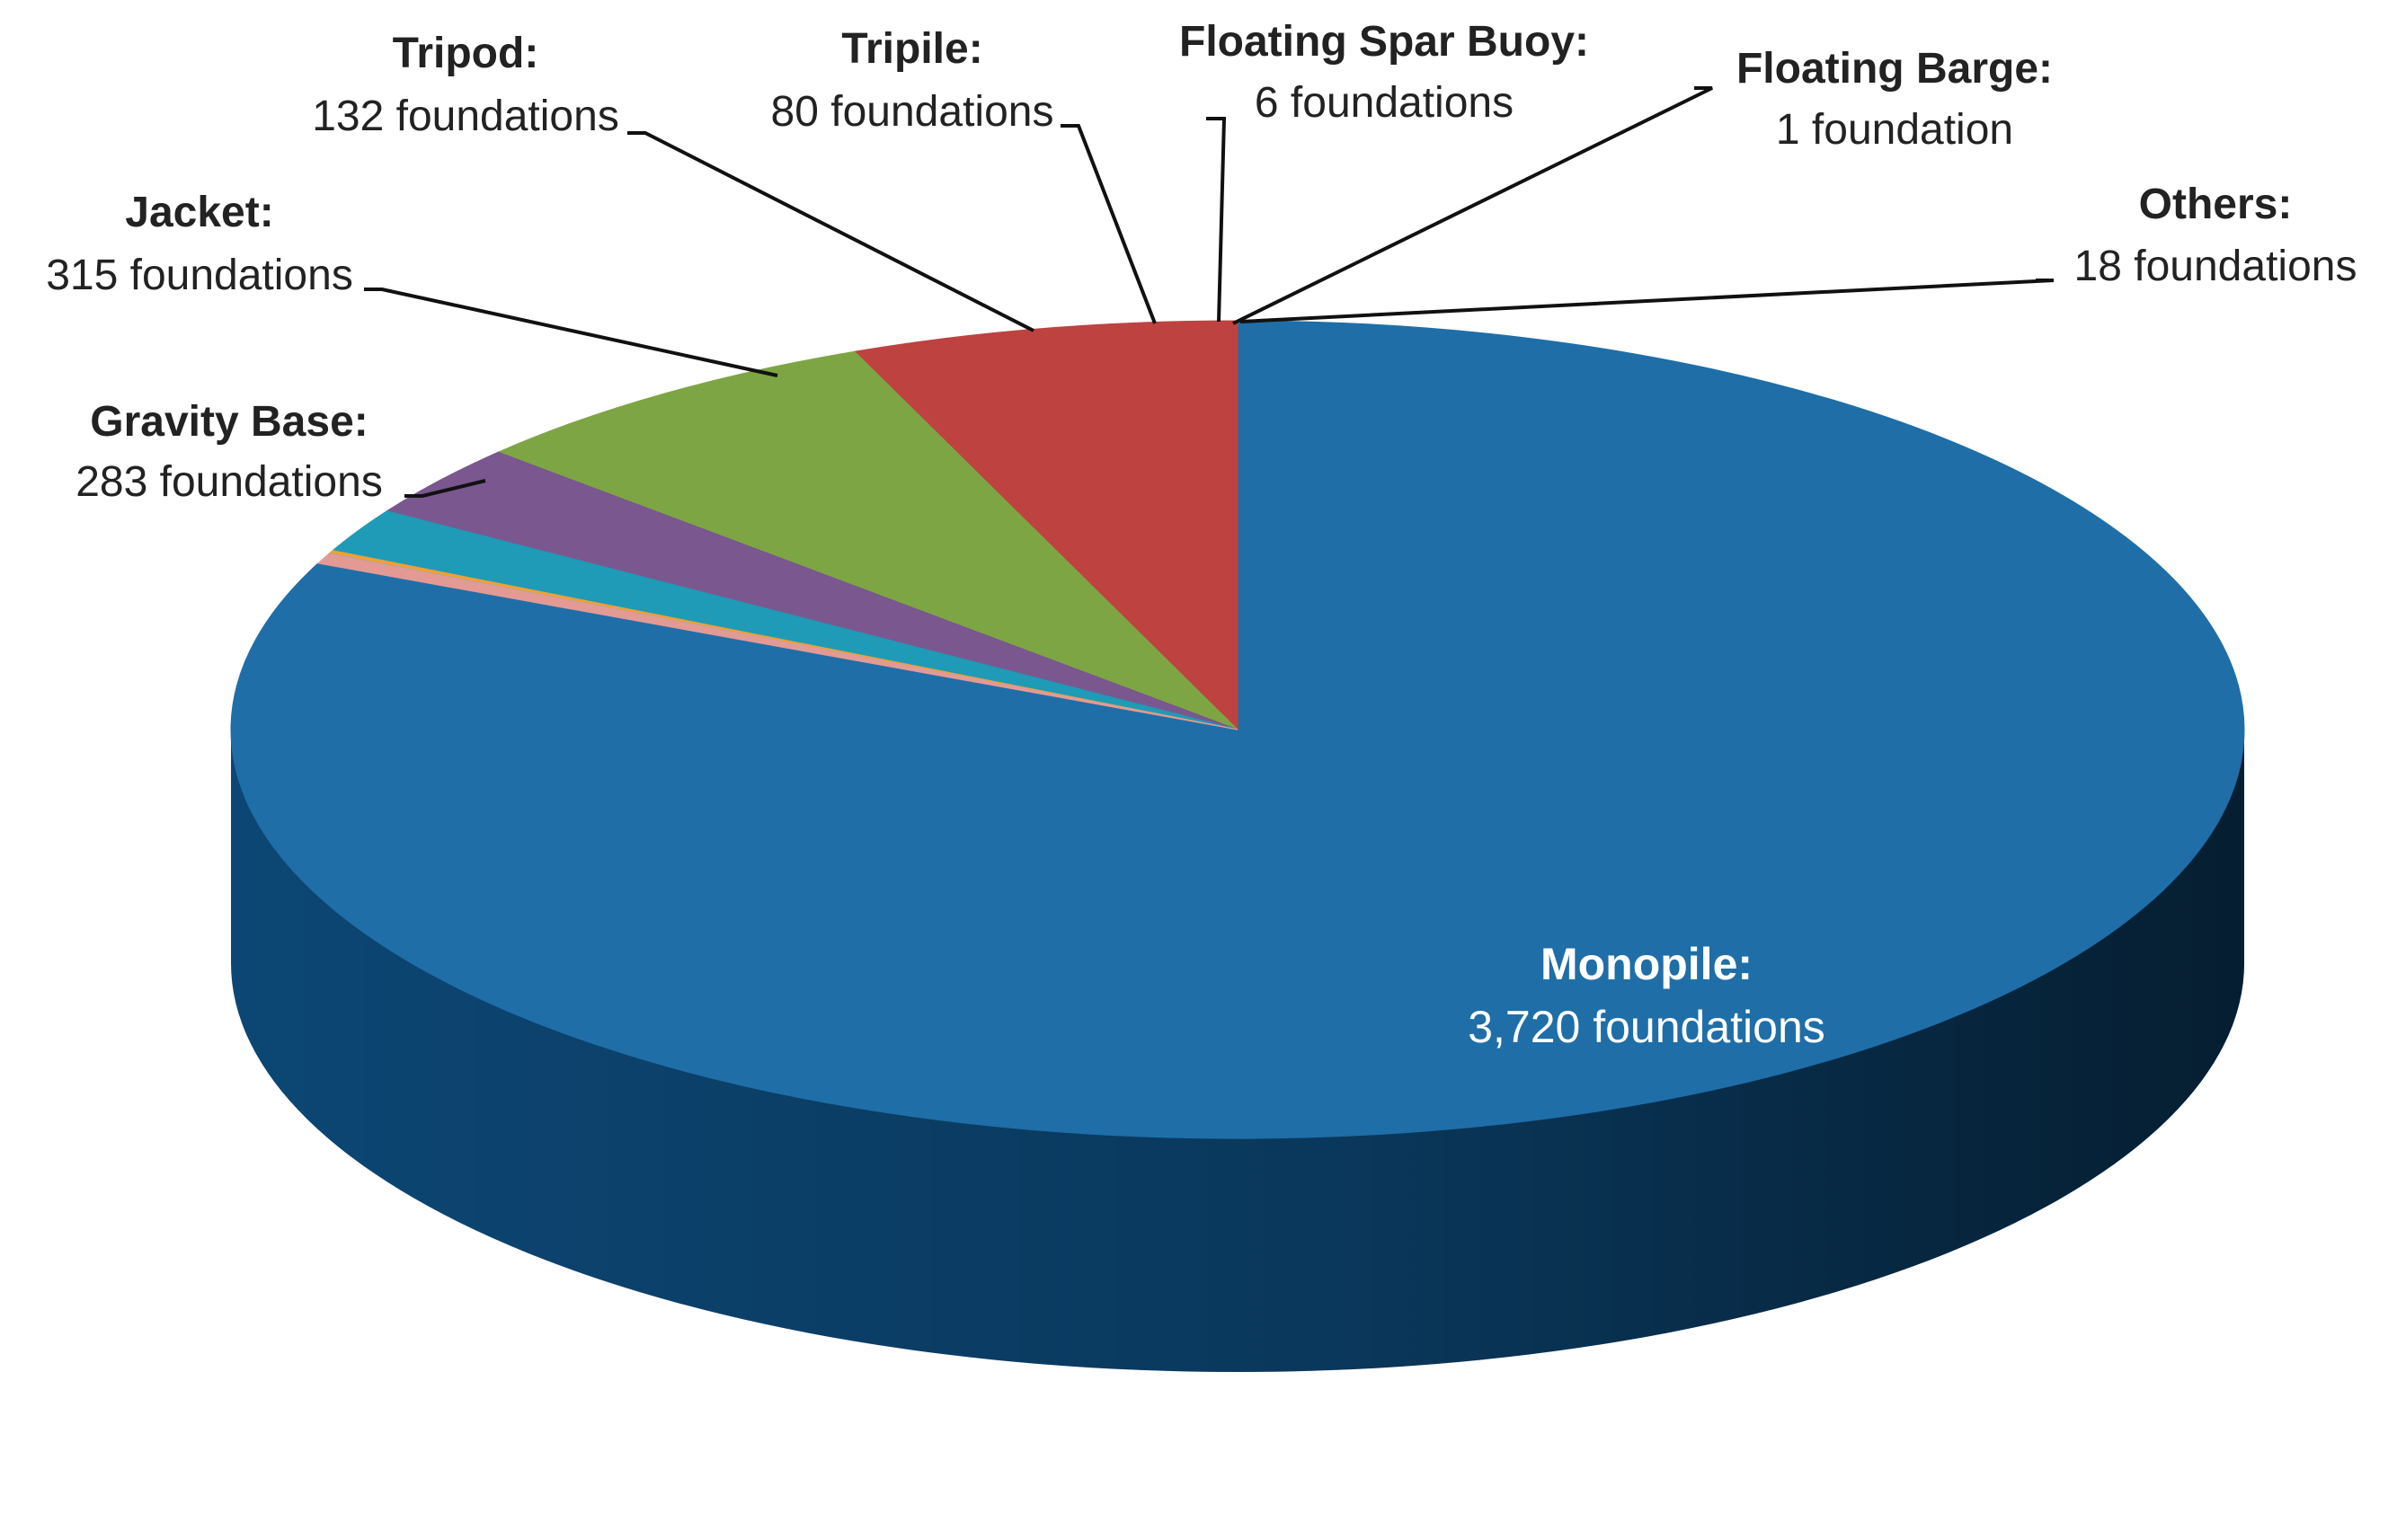  What do you see at coordinates (912, 49) in the screenshot?
I see `slice-label-name-tripile: Tripile:` at bounding box center [912, 49].